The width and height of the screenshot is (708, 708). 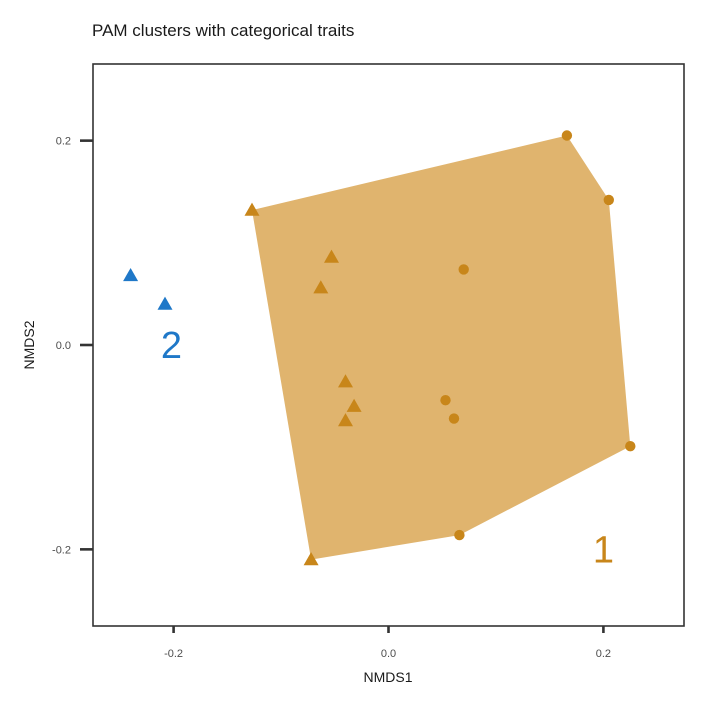 I want to click on x-tick-label-0: -0.2, so click(x=173, y=654).